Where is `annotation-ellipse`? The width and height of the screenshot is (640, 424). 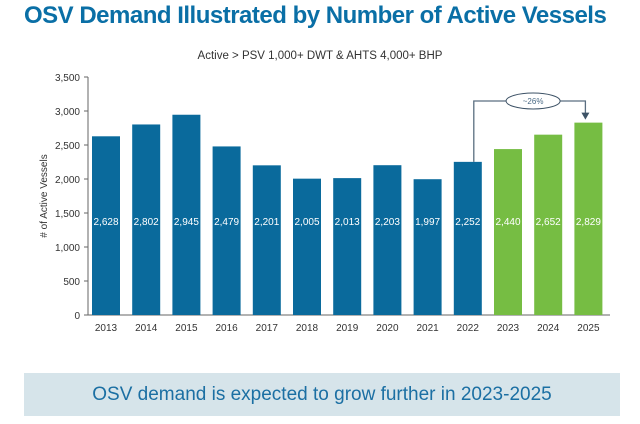 annotation-ellipse is located at coordinates (533, 101).